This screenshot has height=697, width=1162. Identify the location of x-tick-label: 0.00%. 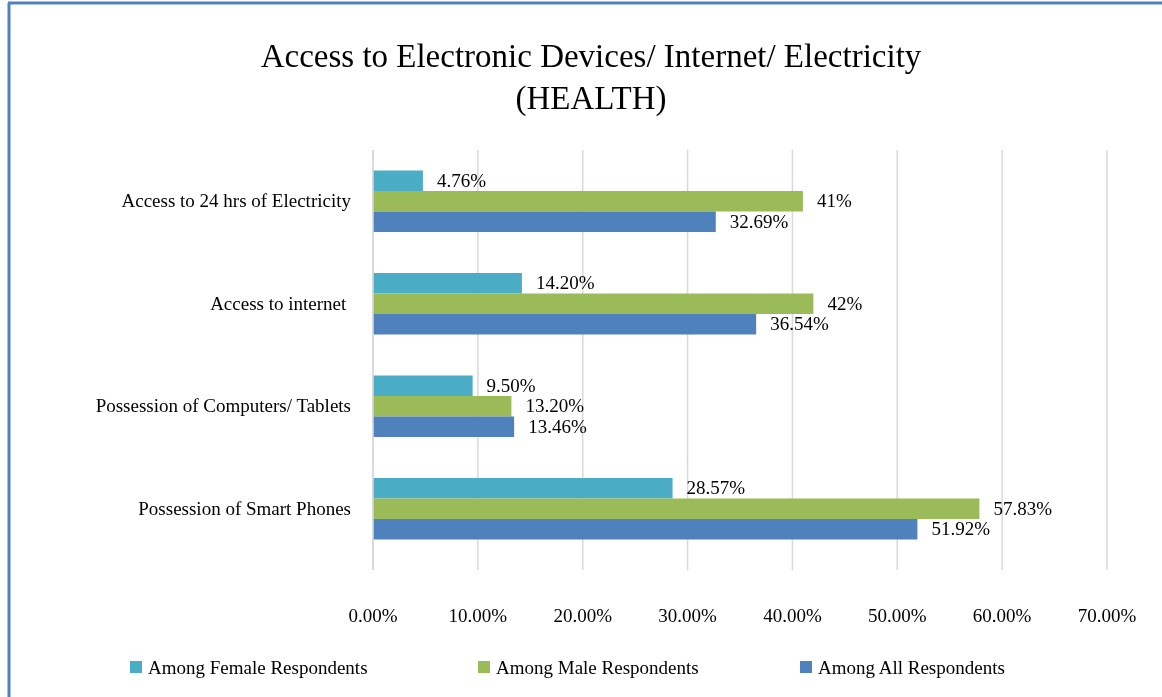
(373, 615).